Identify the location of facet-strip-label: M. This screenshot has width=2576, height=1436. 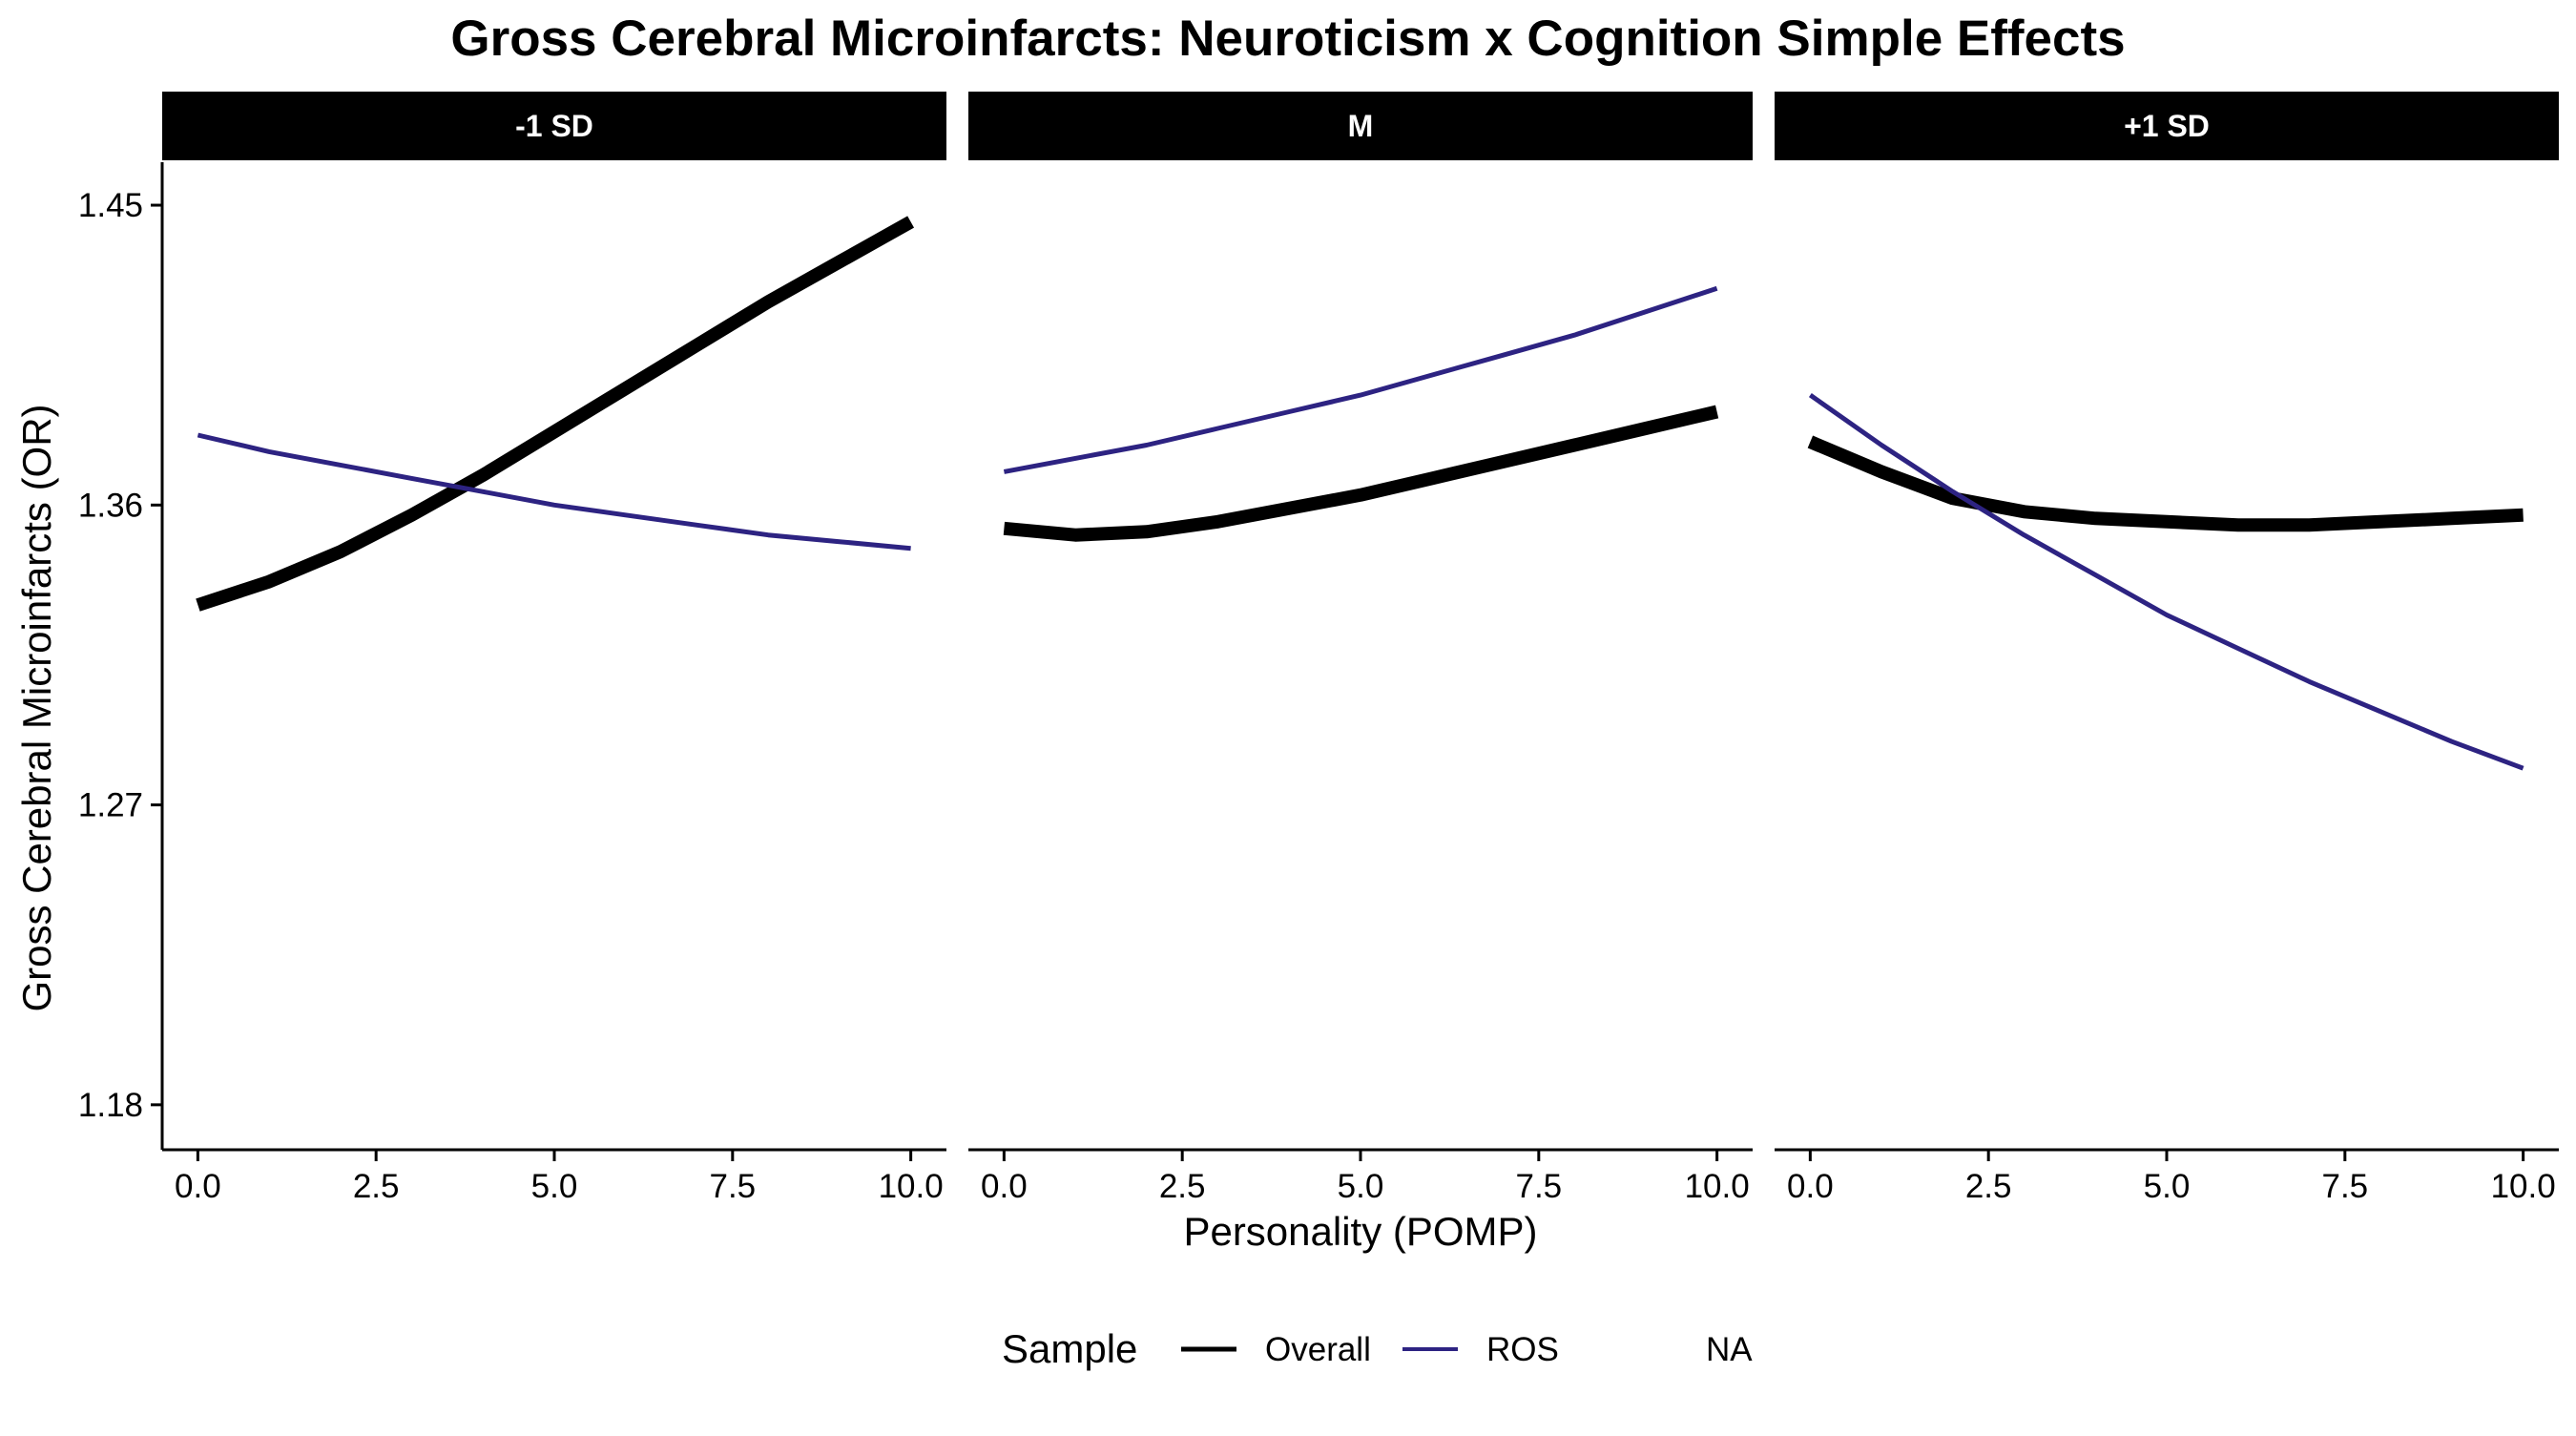
(1361, 126).